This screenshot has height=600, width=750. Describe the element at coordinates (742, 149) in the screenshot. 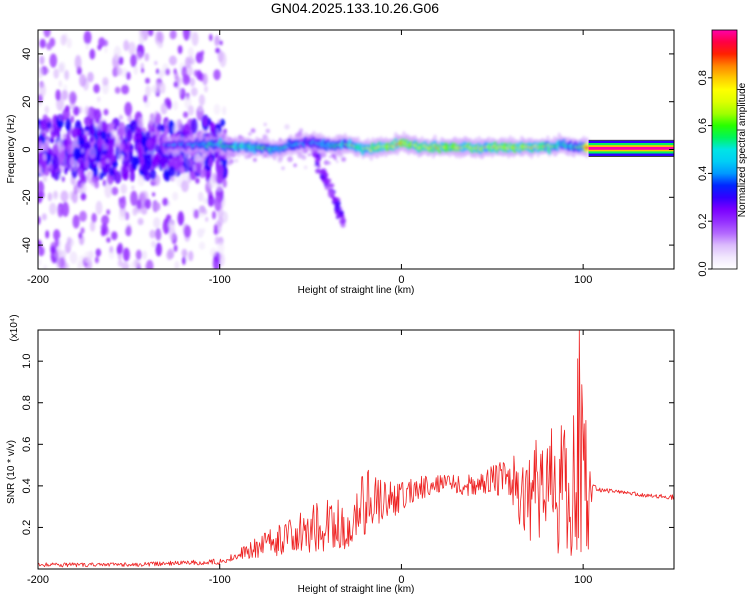

I see `colorbar-label: Normalized spectral amplitude` at that location.